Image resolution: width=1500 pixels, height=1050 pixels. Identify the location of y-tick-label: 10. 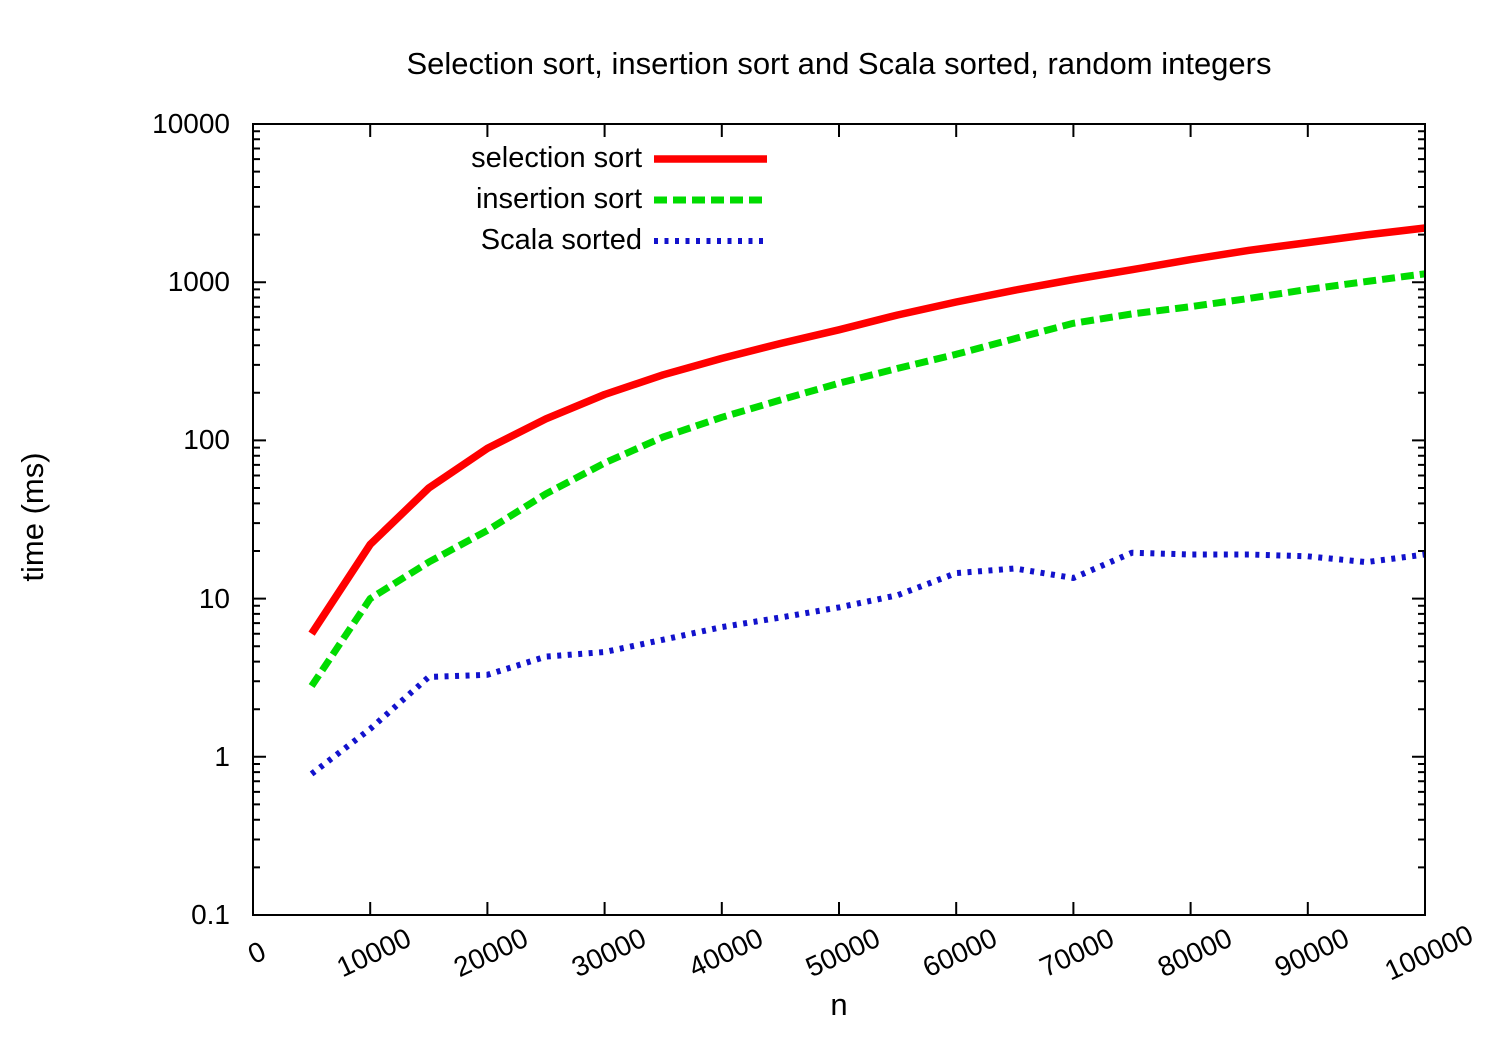
(214, 598).